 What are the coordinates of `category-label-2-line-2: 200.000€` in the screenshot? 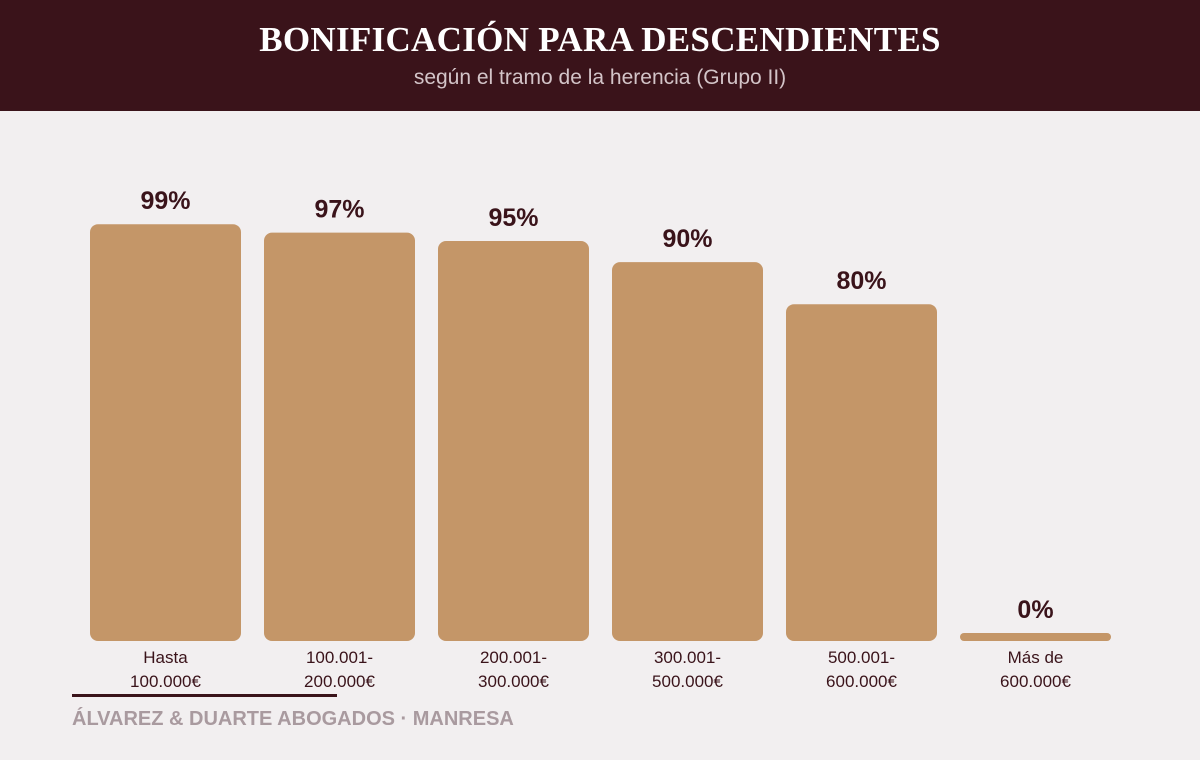 It's located at (339, 681).